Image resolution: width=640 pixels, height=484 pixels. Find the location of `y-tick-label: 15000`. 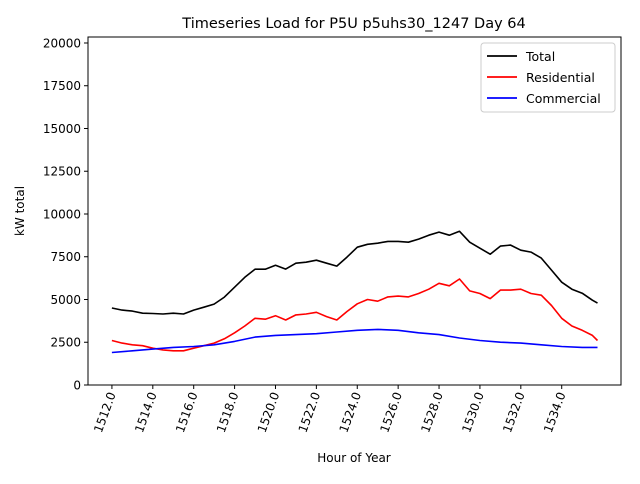

y-tick-label: 15000 is located at coordinates (62, 129).